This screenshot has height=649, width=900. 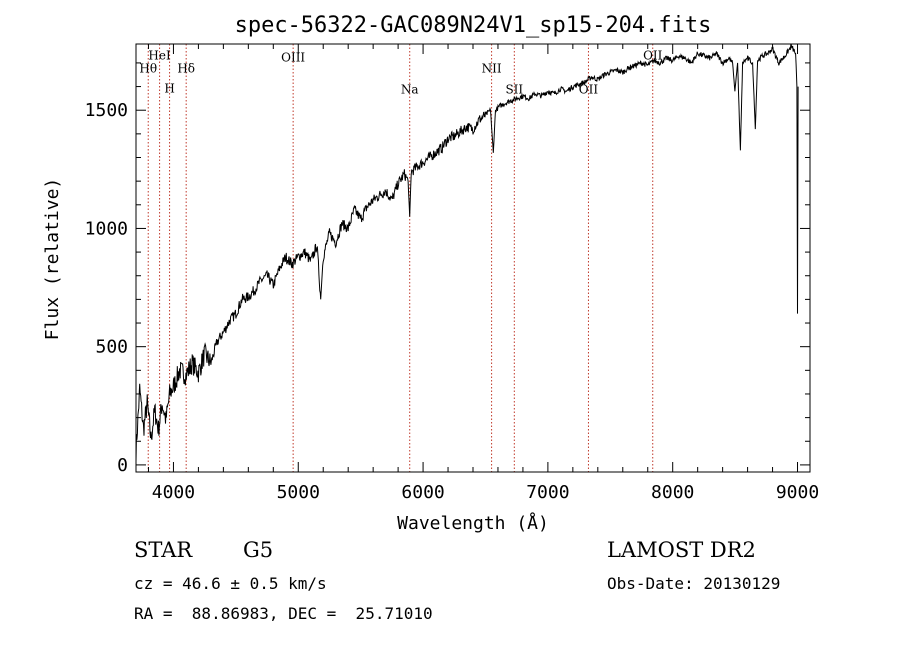 I want to click on x-tick-label: 6000, so click(x=422, y=492).